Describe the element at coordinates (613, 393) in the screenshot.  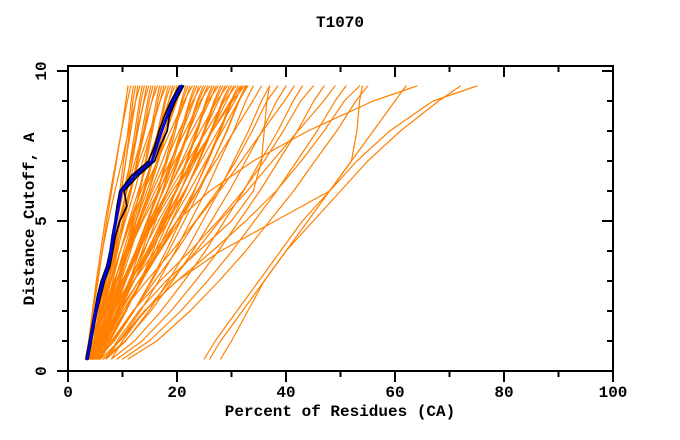
I see `x-tick-label: 100` at that location.